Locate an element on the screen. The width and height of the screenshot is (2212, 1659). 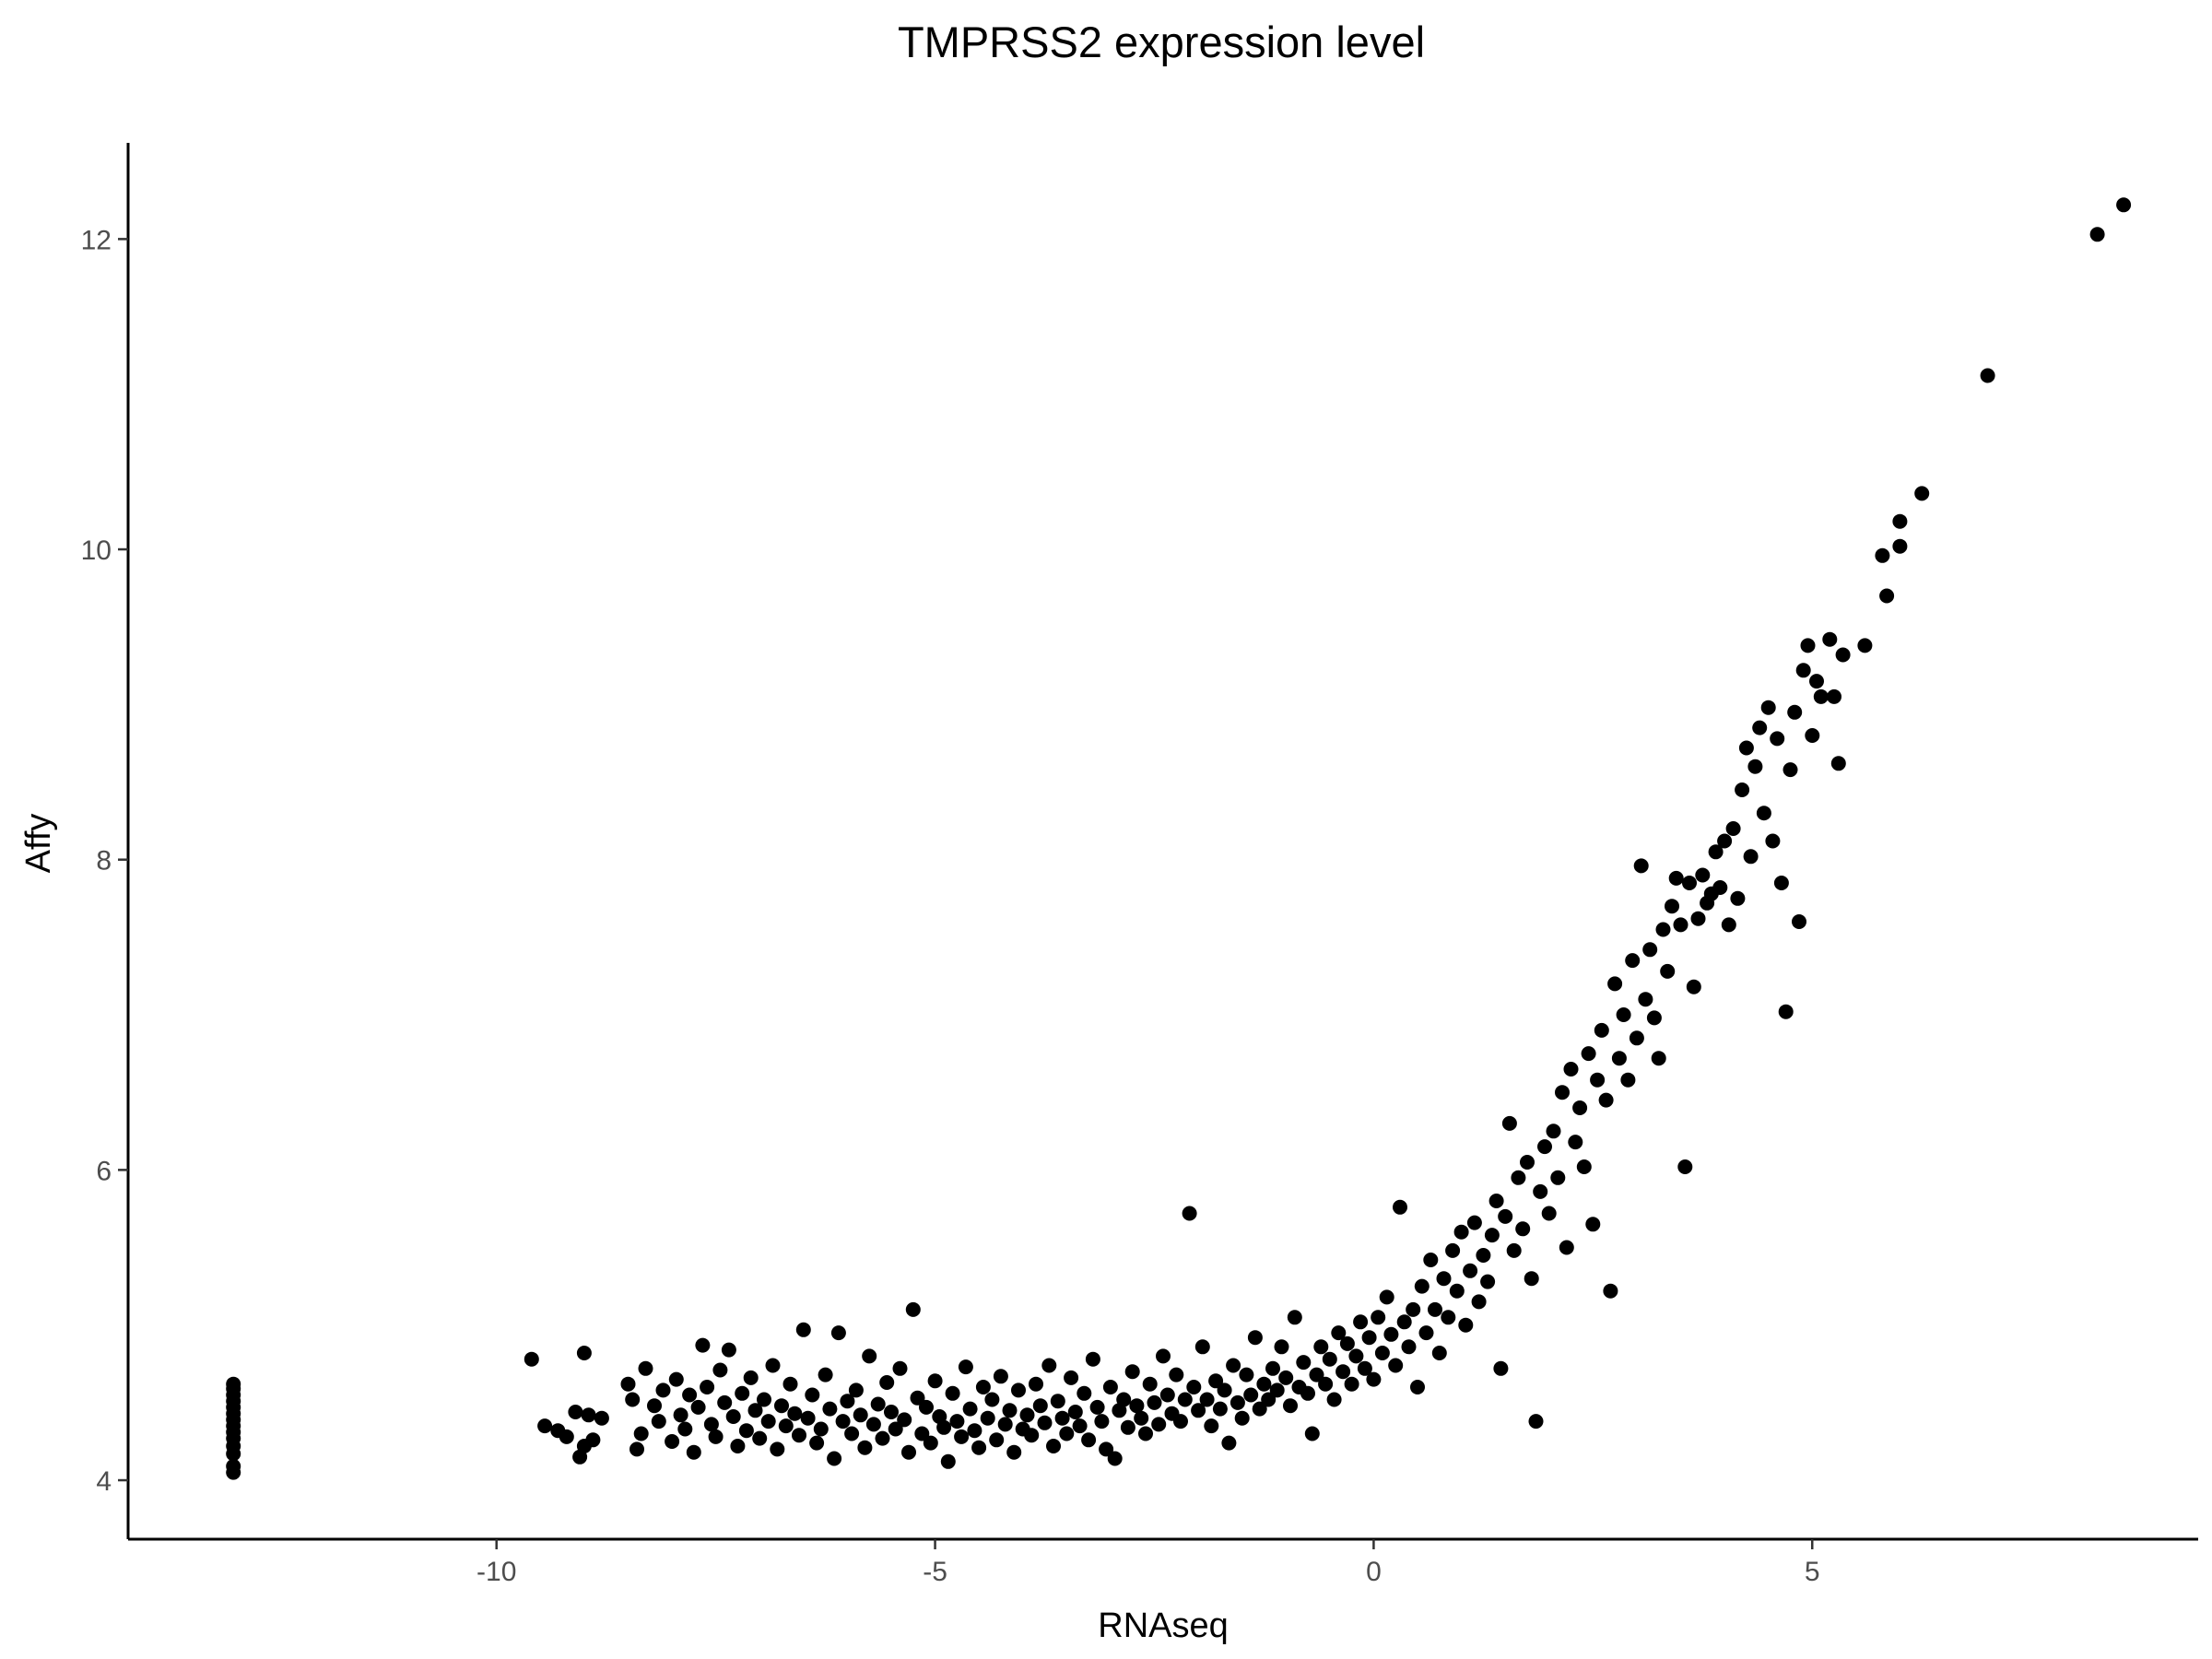
x-tick-label: 5 is located at coordinates (1812, 1572).